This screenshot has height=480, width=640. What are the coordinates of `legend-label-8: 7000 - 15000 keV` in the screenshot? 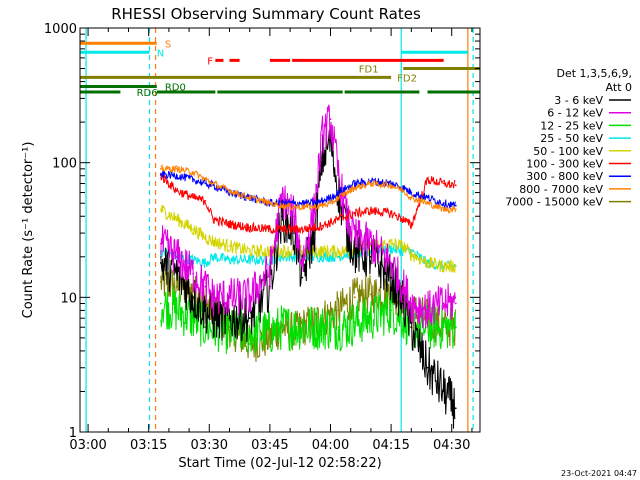 It's located at (554, 202).